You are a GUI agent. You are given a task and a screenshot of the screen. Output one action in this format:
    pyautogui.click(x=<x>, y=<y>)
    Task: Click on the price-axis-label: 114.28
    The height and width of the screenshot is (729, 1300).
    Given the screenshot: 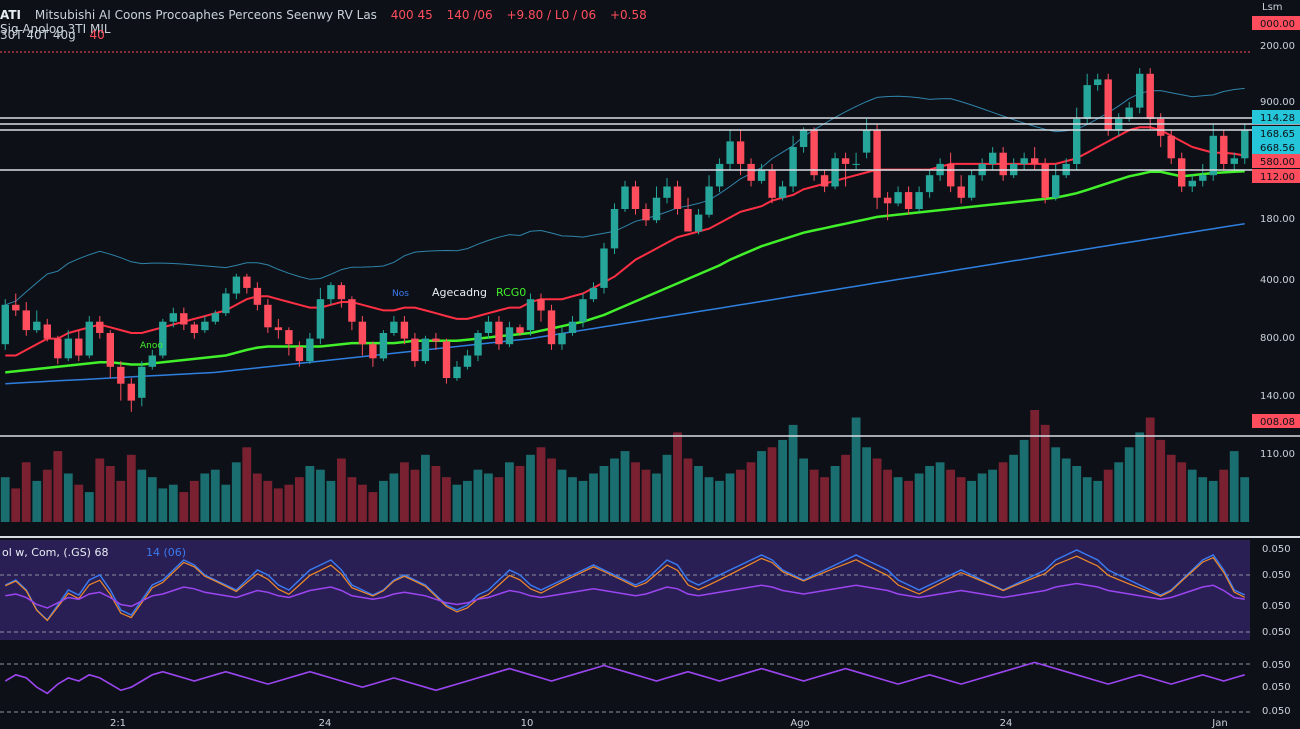 What is the action you would take?
    pyautogui.click(x=1277, y=118)
    